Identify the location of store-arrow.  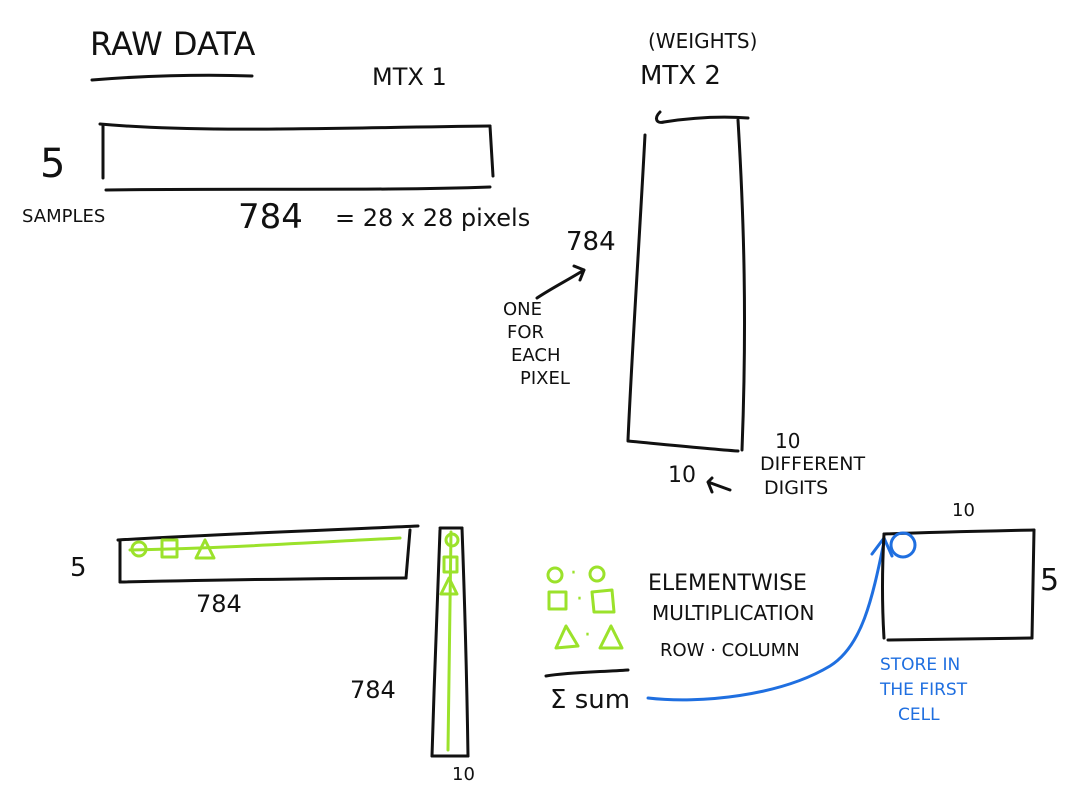
(766, 621).